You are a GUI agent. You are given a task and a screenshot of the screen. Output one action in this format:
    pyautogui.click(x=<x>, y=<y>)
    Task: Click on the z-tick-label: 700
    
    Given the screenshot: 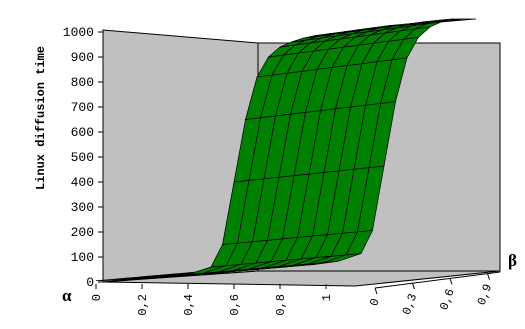 What is the action you would take?
    pyautogui.click(x=82, y=107)
    